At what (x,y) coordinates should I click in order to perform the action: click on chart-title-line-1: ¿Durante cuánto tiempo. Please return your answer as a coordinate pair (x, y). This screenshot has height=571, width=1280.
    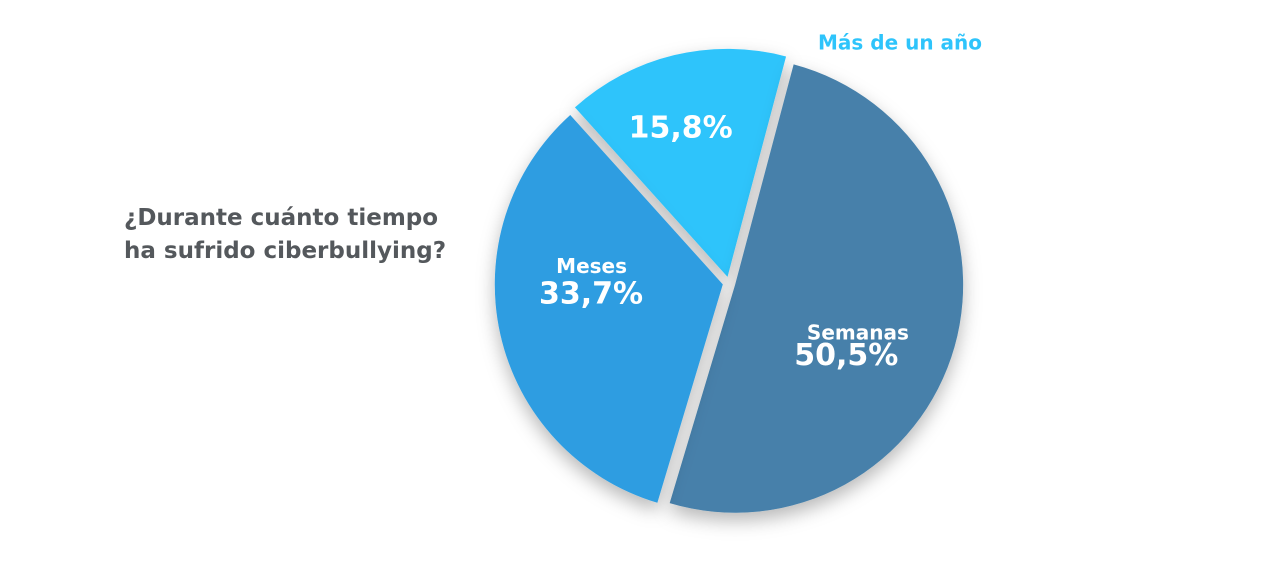
    Looking at the image, I should click on (281, 218).